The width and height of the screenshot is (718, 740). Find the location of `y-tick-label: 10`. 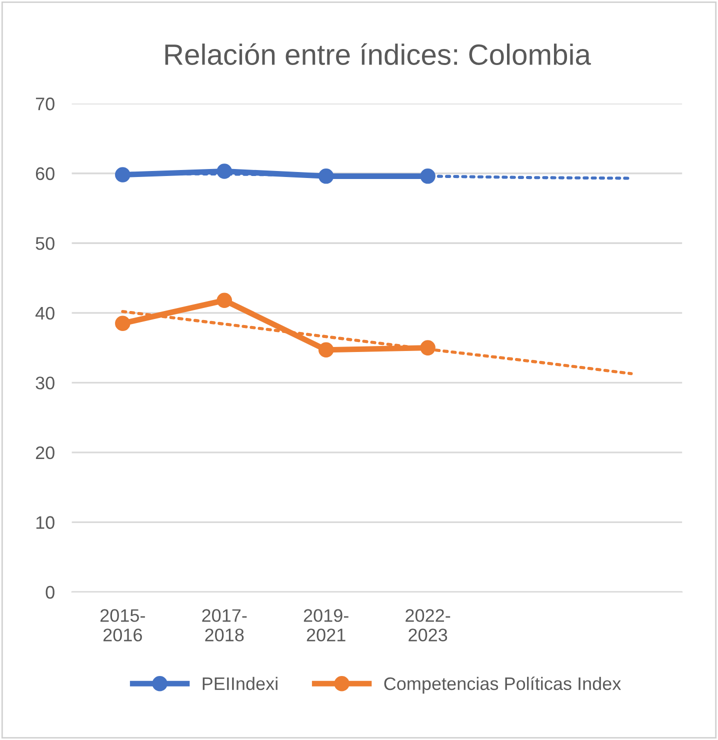

y-tick-label: 10 is located at coordinates (45, 522).